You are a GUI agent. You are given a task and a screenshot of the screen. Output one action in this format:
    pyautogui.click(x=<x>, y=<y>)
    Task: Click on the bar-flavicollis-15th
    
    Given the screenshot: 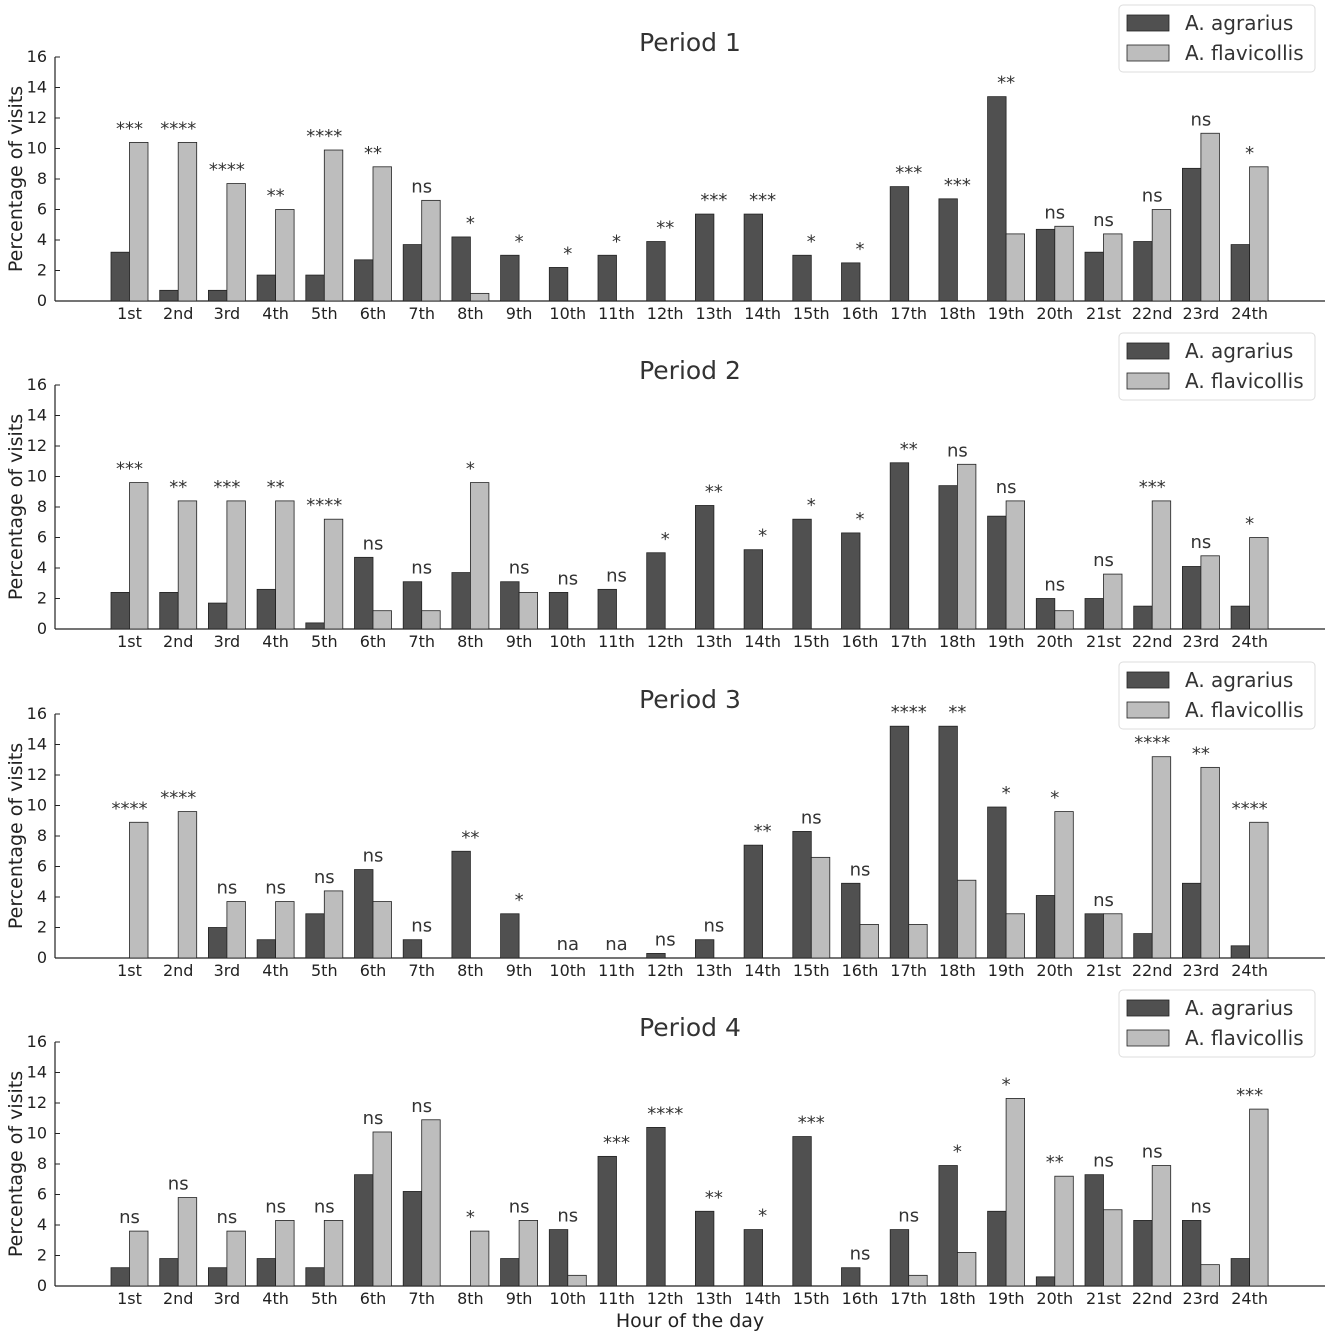 What is the action you would take?
    pyautogui.click(x=820, y=907)
    